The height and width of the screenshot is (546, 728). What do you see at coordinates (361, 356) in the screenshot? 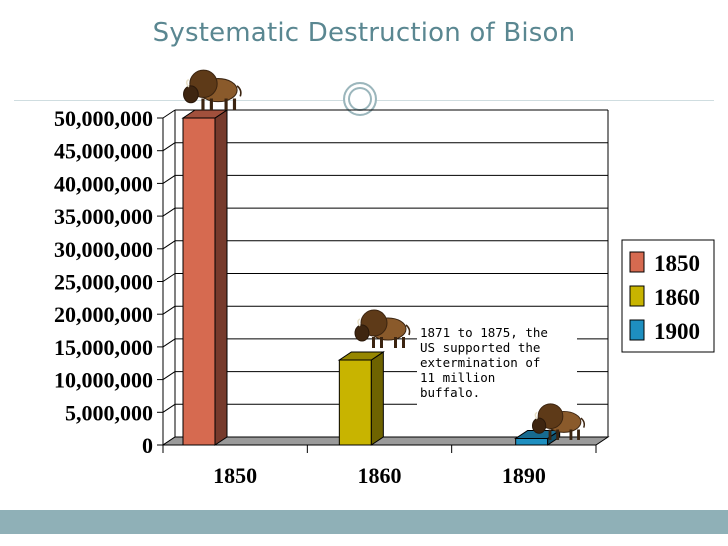
I see `bar-top` at bounding box center [361, 356].